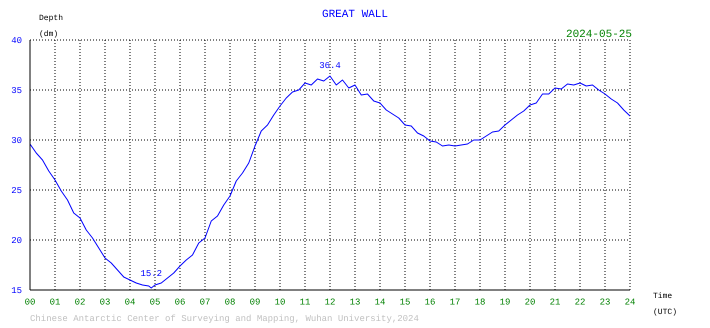 Image resolution: width=710 pixels, height=328 pixels. What do you see at coordinates (255, 302) in the screenshot?
I see `x-tick-label: 09` at bounding box center [255, 302].